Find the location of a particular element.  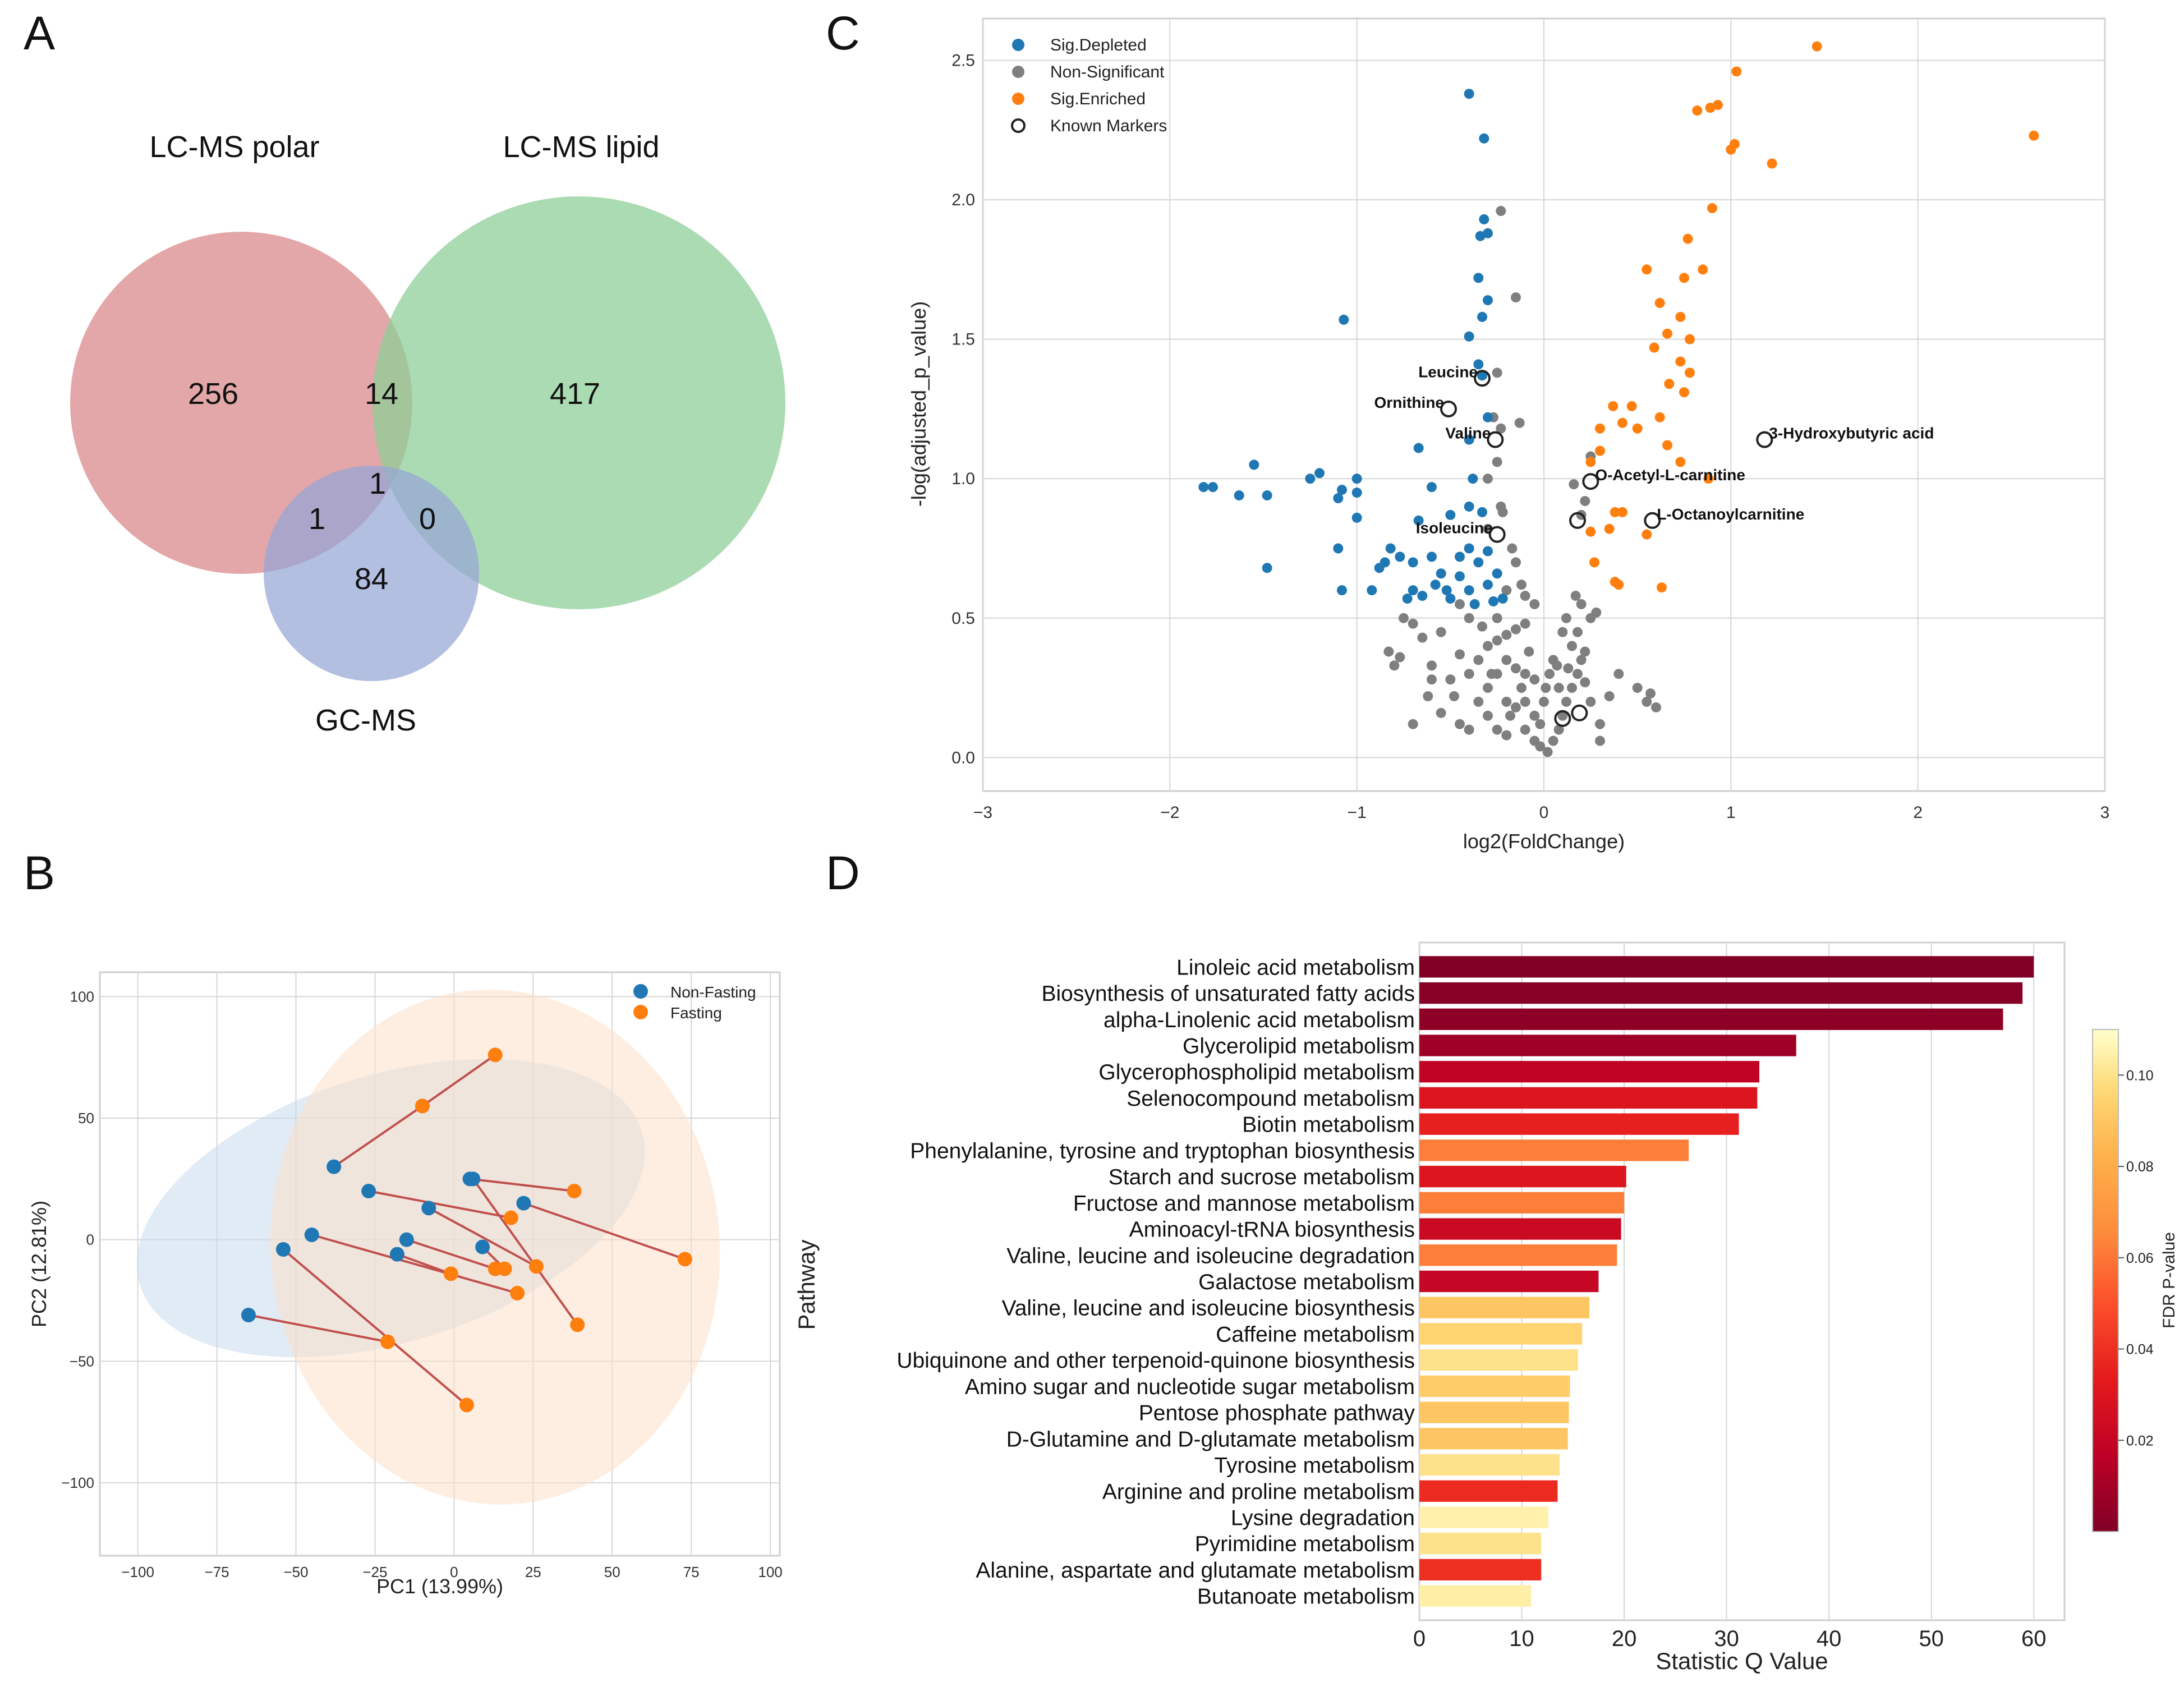

volcano-x-tick-label: −1 is located at coordinates (1358, 812).